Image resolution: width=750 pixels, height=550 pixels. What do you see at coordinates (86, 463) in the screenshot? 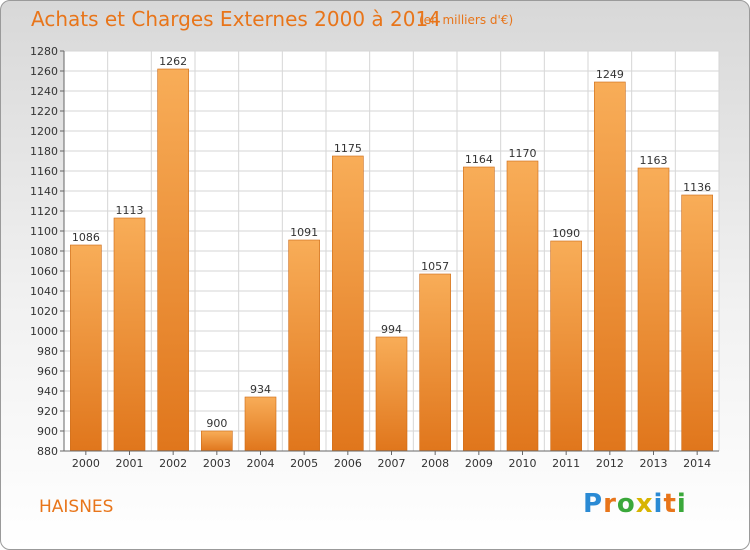
I see `x-tick-label: 2000` at bounding box center [86, 463].